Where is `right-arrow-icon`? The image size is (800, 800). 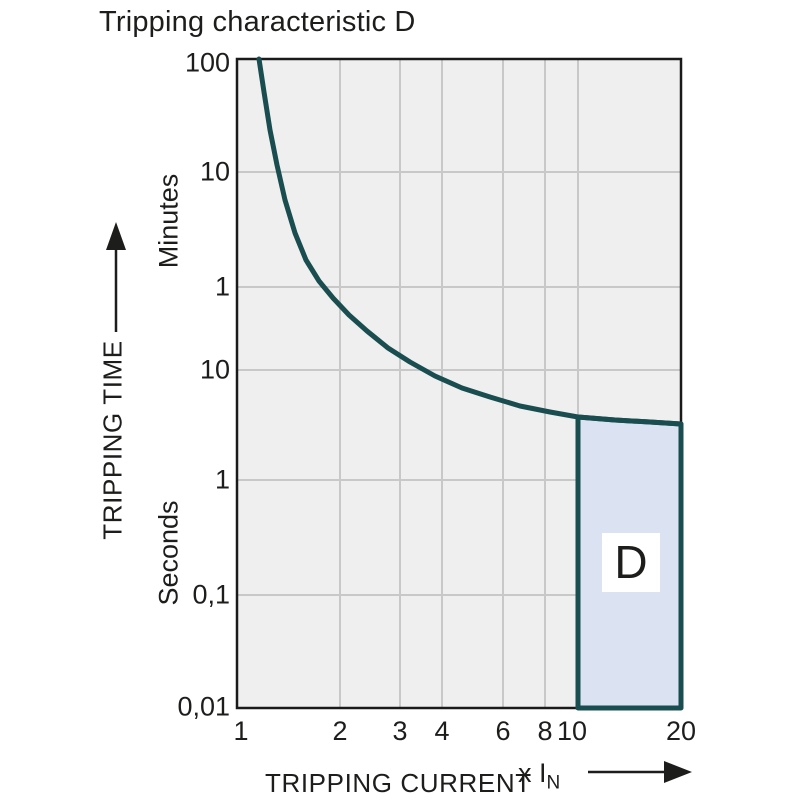 right-arrow-icon is located at coordinates (640, 772).